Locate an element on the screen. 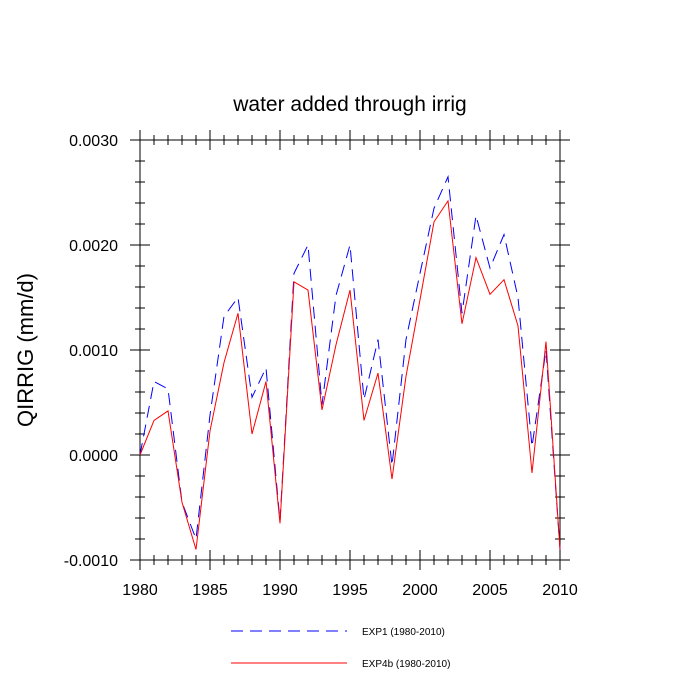 The image size is (700, 700). x-tick-label: 1995 is located at coordinates (350, 590).